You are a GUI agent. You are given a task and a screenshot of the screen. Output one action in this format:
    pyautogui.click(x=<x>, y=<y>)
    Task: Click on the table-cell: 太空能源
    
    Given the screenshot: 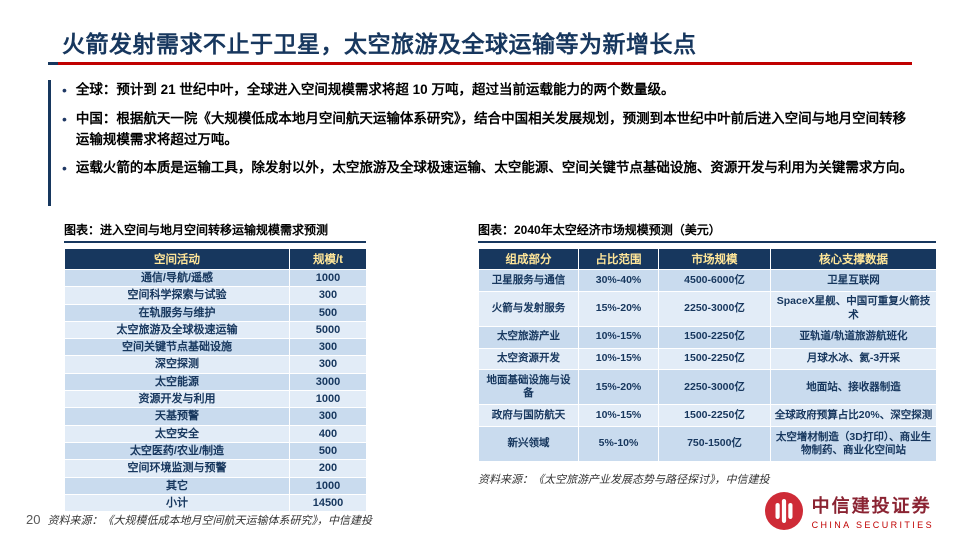 What is the action you would take?
    pyautogui.click(x=177, y=382)
    